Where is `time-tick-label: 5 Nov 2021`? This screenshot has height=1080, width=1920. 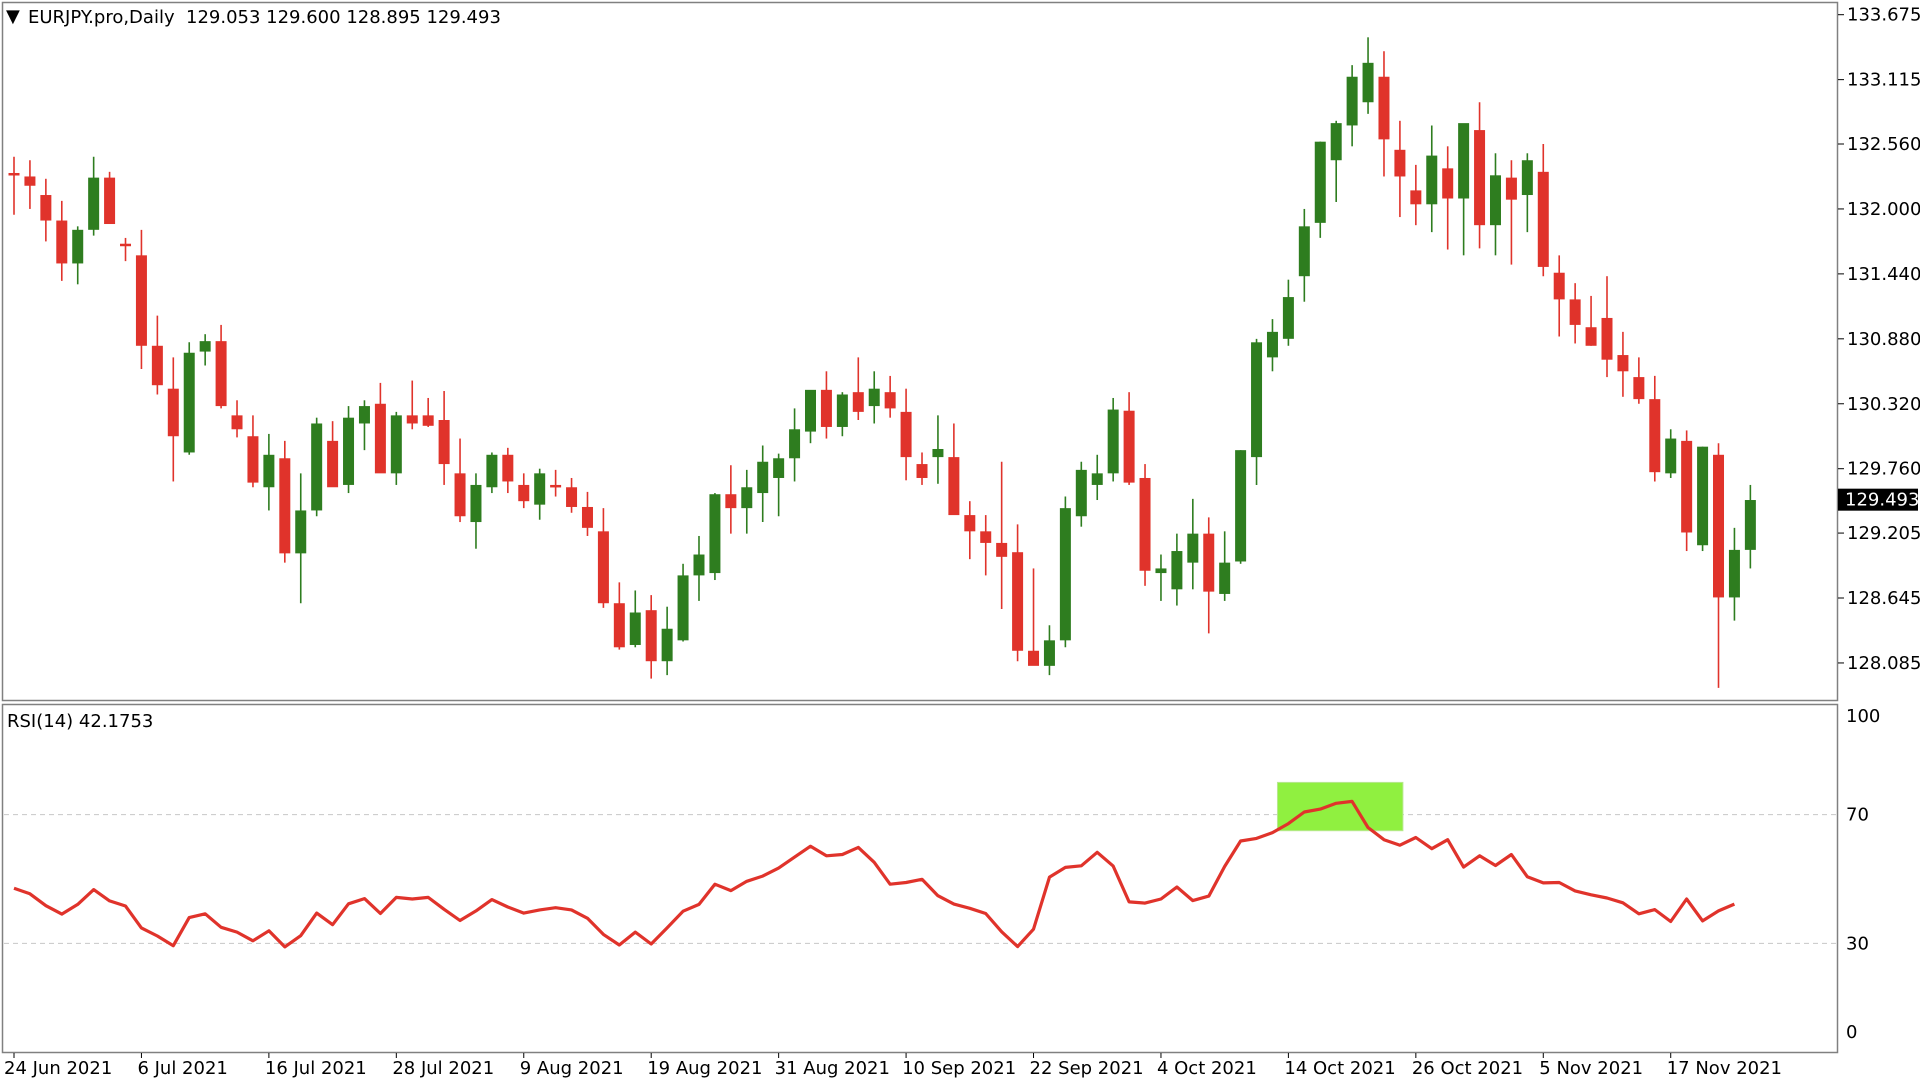 time-tick-label: 5 Nov 2021 is located at coordinates (1591, 1068).